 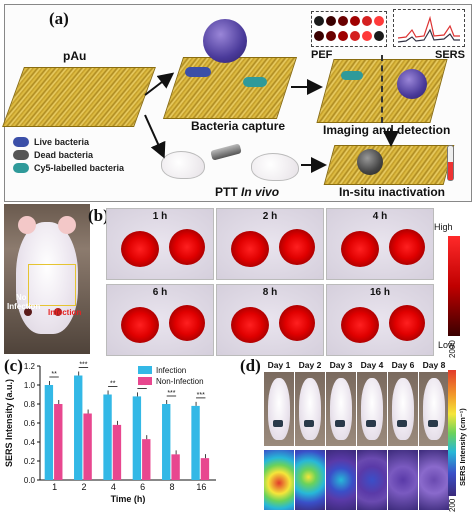 I want to click on y-tick-label: 0.0, so click(x=30, y=480).